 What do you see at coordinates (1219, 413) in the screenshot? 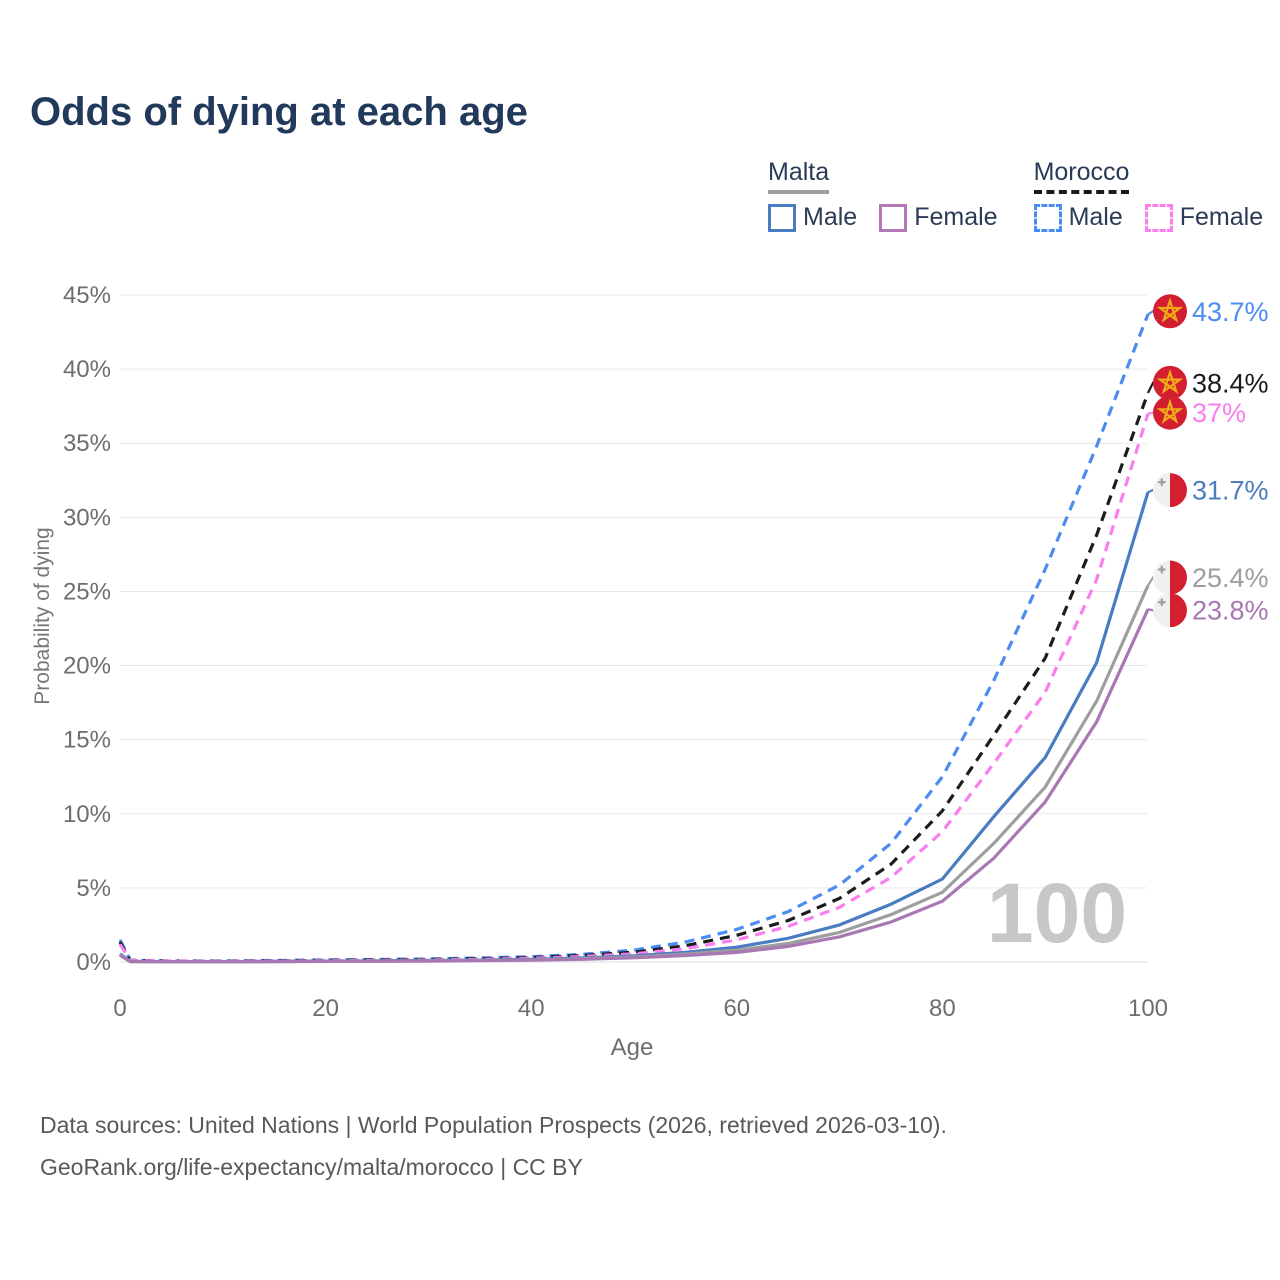
I see `end-value-label-morocco-female: 37%` at bounding box center [1219, 413].